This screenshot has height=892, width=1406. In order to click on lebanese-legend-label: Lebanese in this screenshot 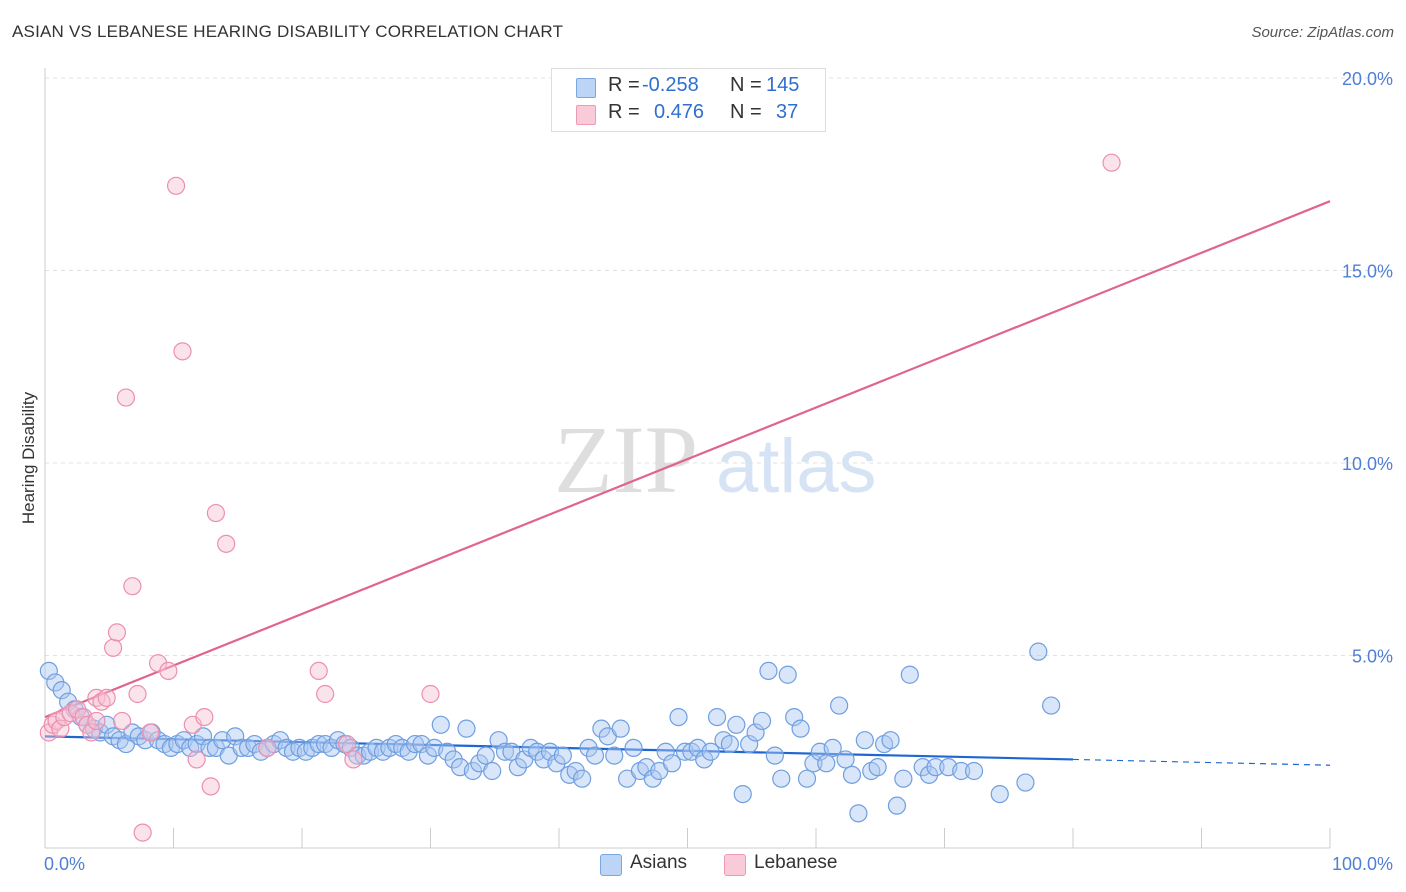, I will do `click(796, 862)`.